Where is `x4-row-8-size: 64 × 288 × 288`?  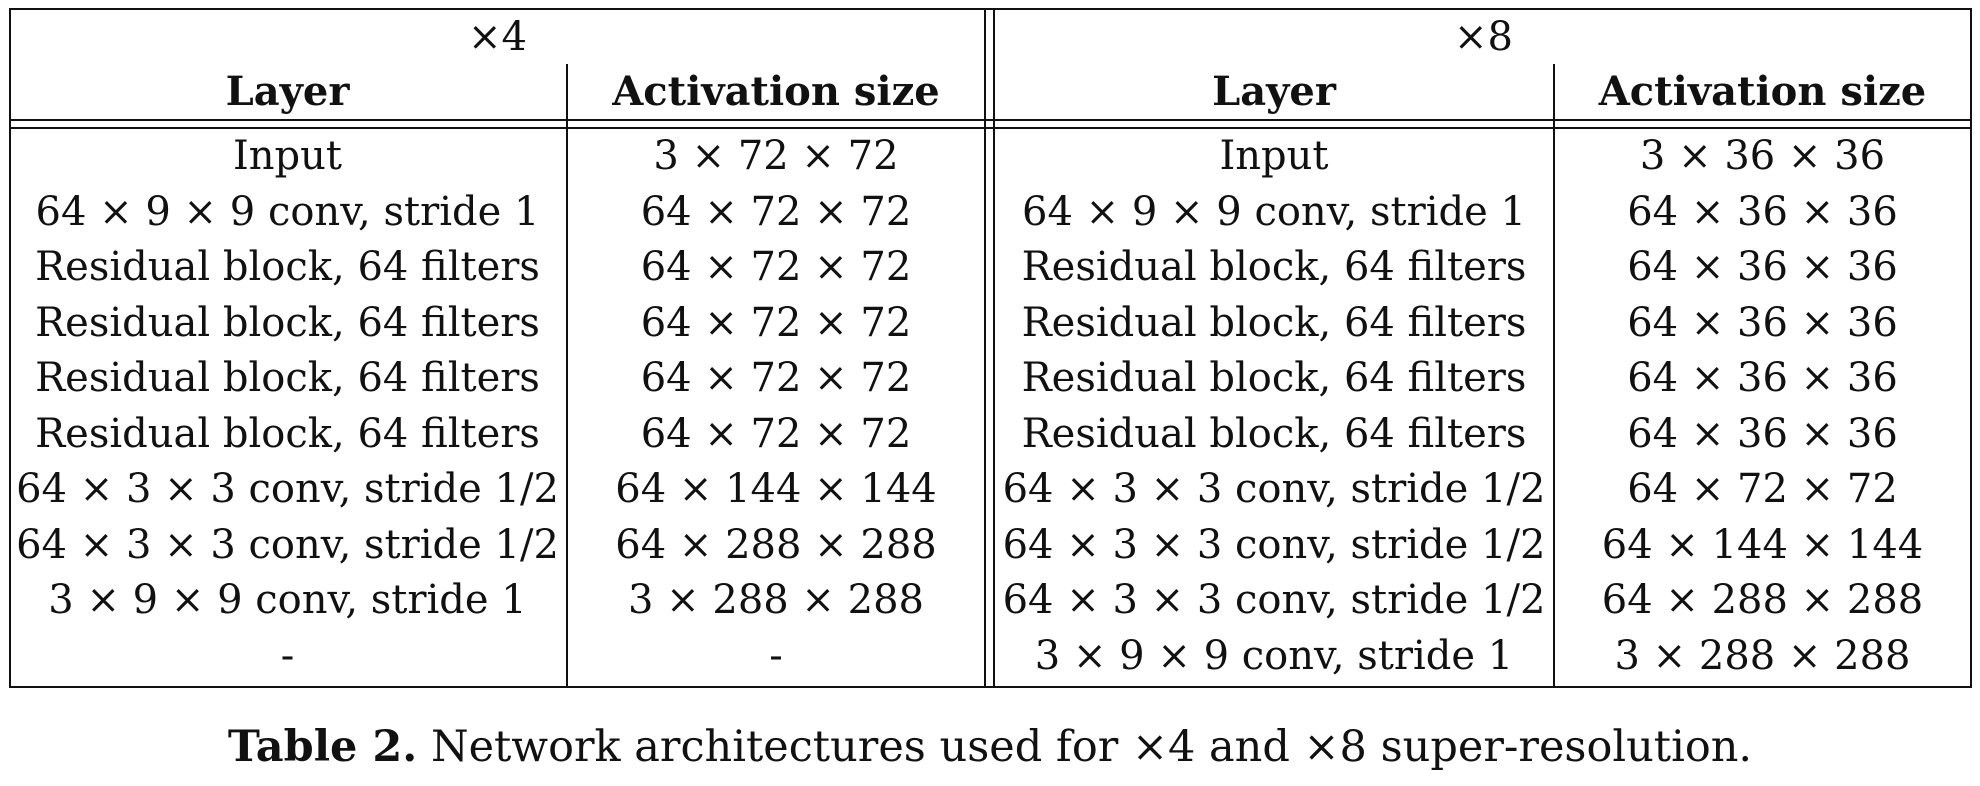 x4-row-8-size: 64 × 288 × 288 is located at coordinates (776, 544).